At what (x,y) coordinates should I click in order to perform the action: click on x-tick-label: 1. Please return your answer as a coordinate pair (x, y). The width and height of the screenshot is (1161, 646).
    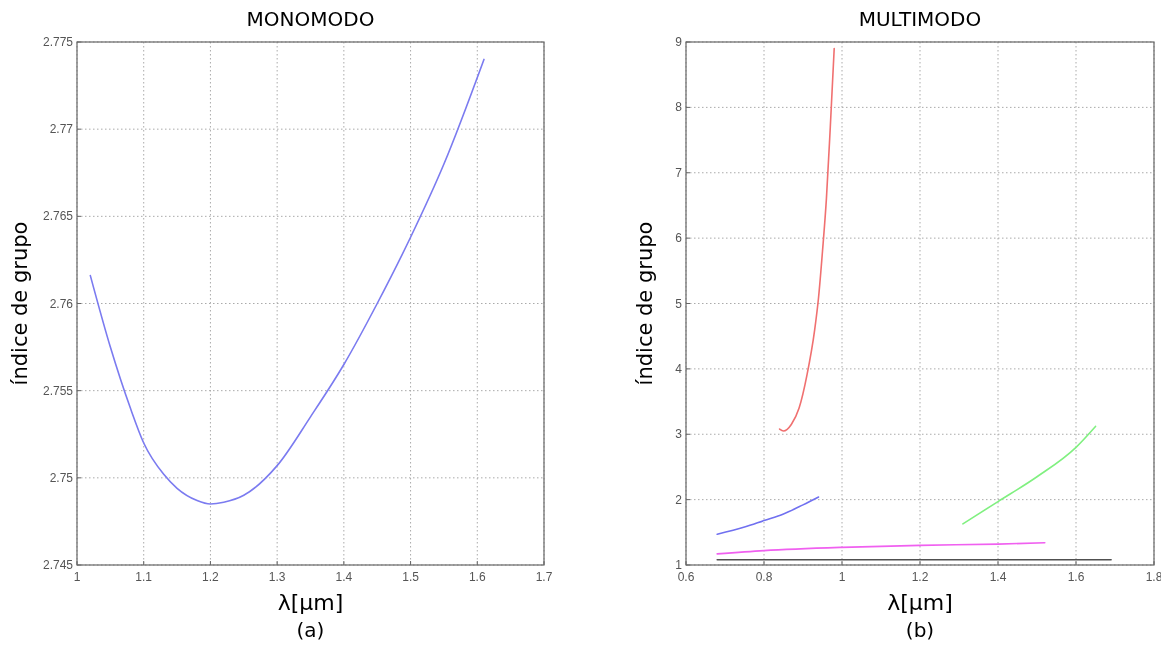
    Looking at the image, I should click on (842, 577).